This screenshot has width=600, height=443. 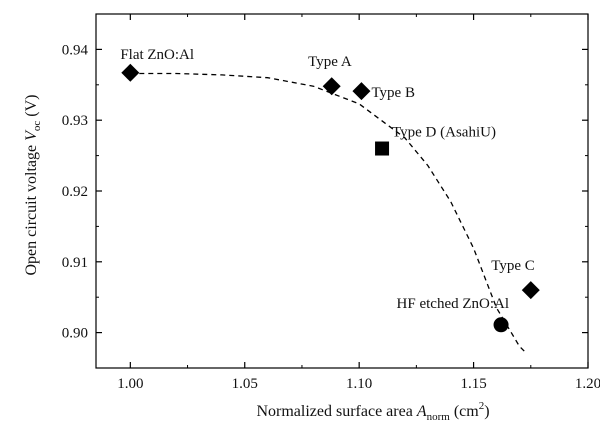 What do you see at coordinates (372, 411) in the screenshot?
I see `x-axis-title: Normalized surface area Anorm (cm2)` at bounding box center [372, 411].